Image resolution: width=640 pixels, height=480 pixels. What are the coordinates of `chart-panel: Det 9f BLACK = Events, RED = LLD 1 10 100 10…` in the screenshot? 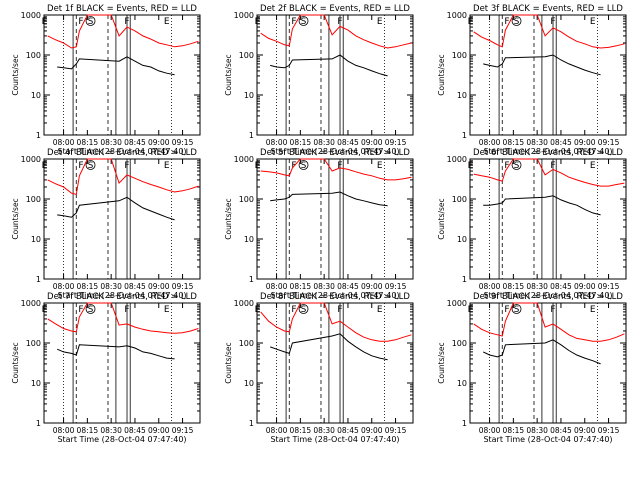 It's located at (532, 368).